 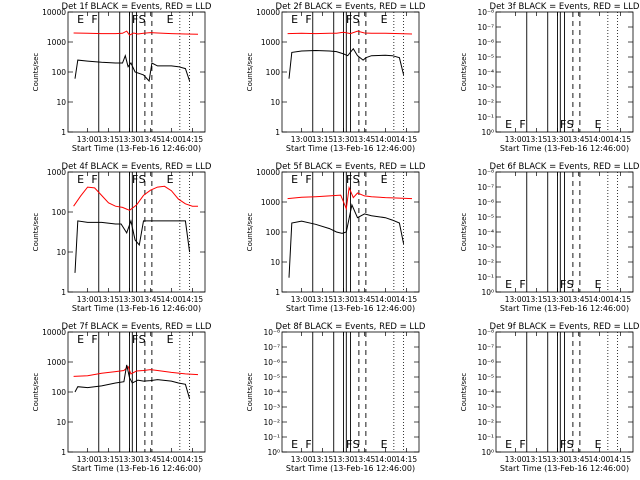 I want to click on panel-title: Det 5f BLACK = Events, RED = LLD, so click(x=351, y=167).